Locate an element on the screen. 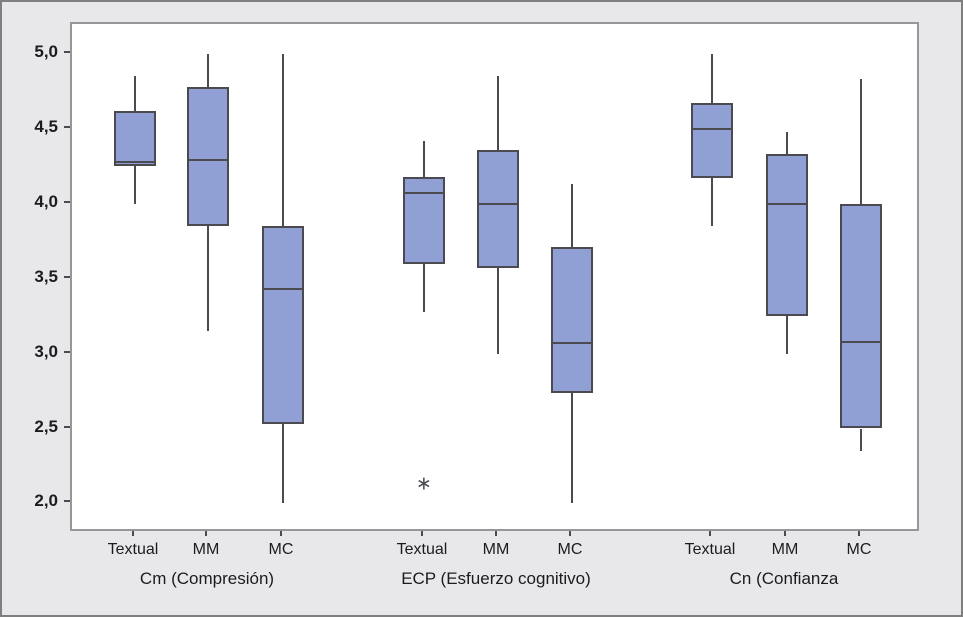 The width and height of the screenshot is (963, 617). y-tick-label: 5,0 is located at coordinates (46, 51).